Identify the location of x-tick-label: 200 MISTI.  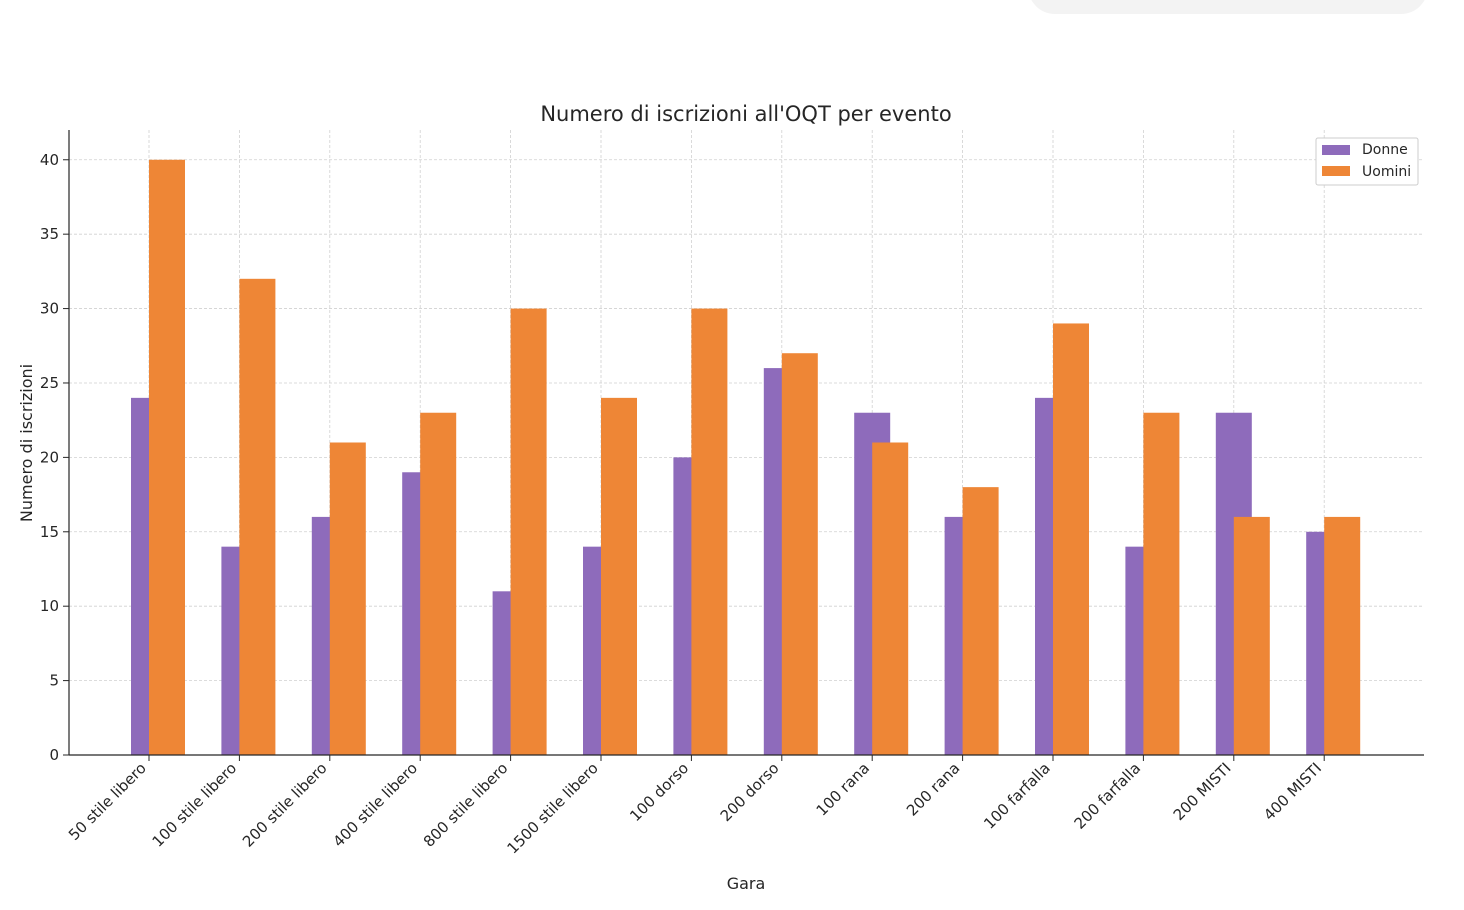
(1202, 791).